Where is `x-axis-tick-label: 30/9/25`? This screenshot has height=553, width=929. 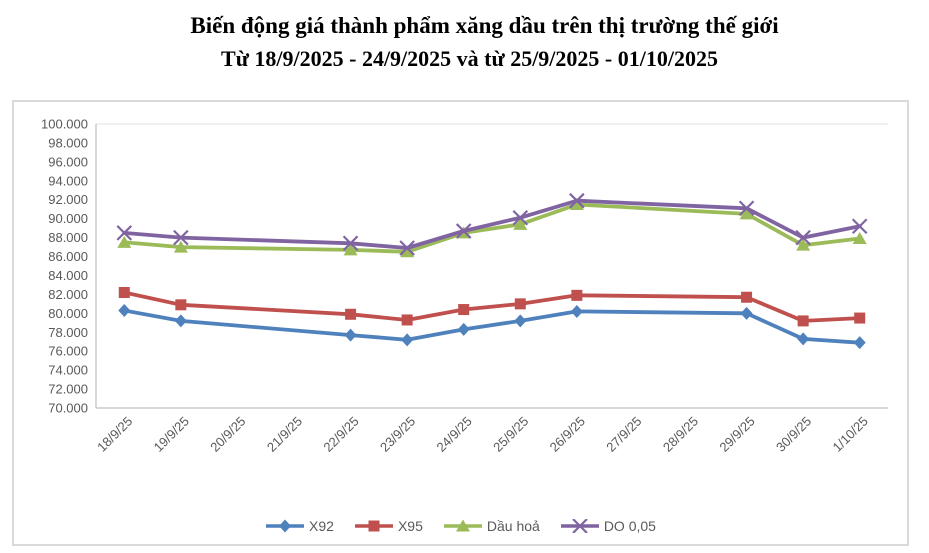 x-axis-tick-label: 30/9/25 is located at coordinates (793, 434).